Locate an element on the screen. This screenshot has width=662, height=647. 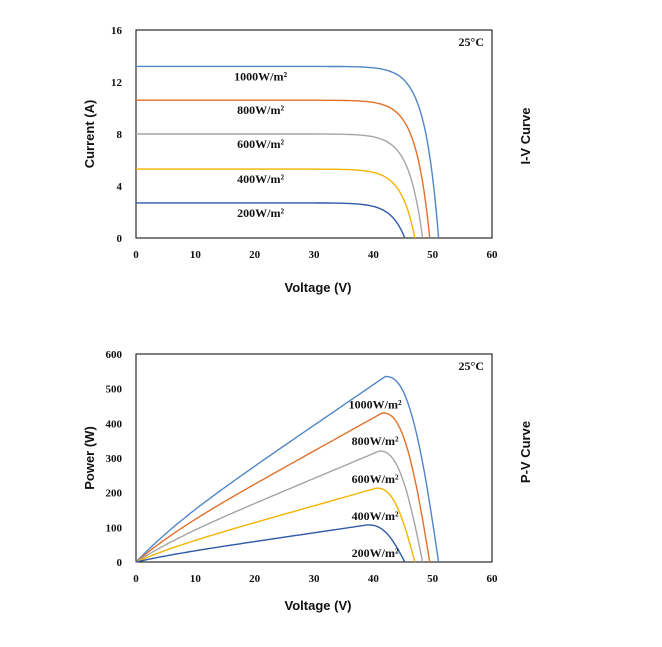
pv-curve-title: P-V Curve is located at coordinates (525, 452).